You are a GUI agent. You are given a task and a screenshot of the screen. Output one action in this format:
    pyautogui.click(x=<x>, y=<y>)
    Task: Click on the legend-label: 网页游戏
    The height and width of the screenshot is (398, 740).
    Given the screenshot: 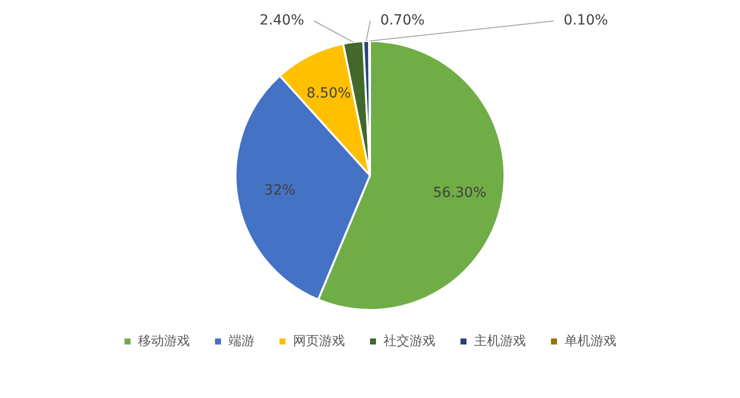 What is the action you would take?
    pyautogui.click(x=319, y=341)
    